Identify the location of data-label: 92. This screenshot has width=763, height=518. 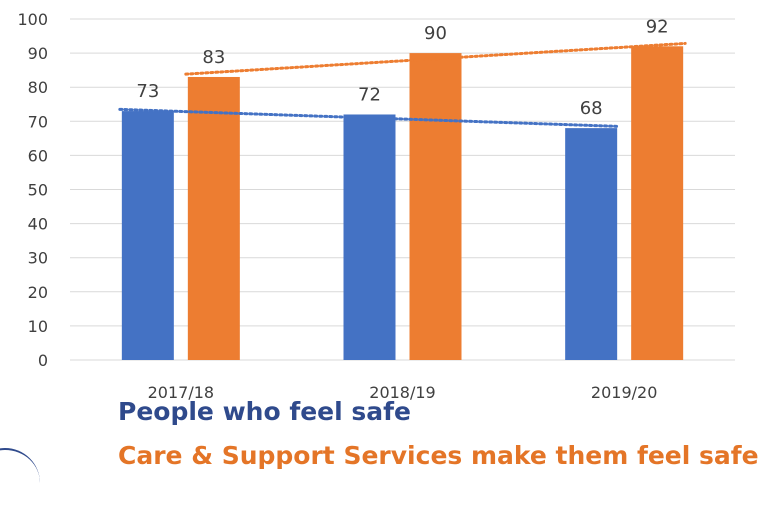
(657, 26).